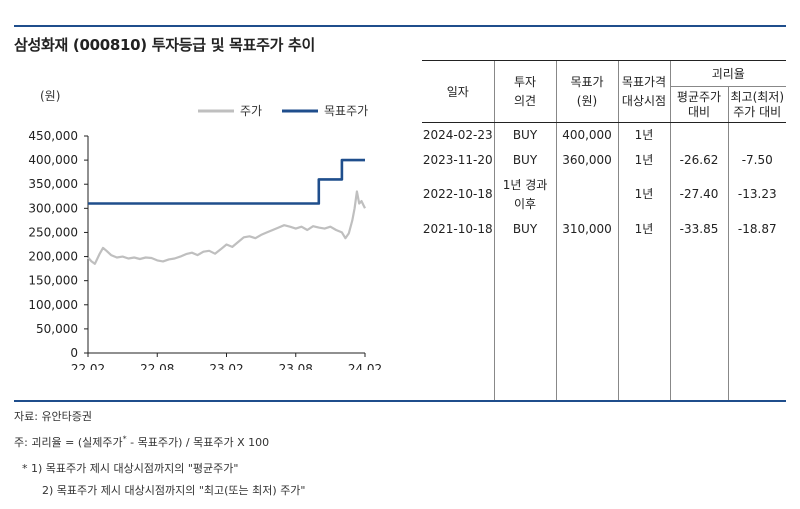  I want to click on price-line, so click(226, 227).